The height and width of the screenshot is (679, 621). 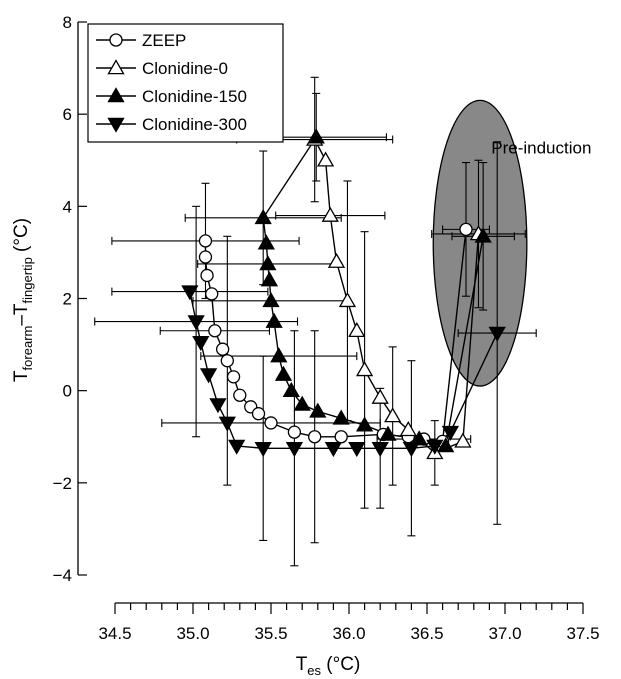 What do you see at coordinates (582, 633) in the screenshot?
I see `x-tick-label: 37.5` at bounding box center [582, 633].